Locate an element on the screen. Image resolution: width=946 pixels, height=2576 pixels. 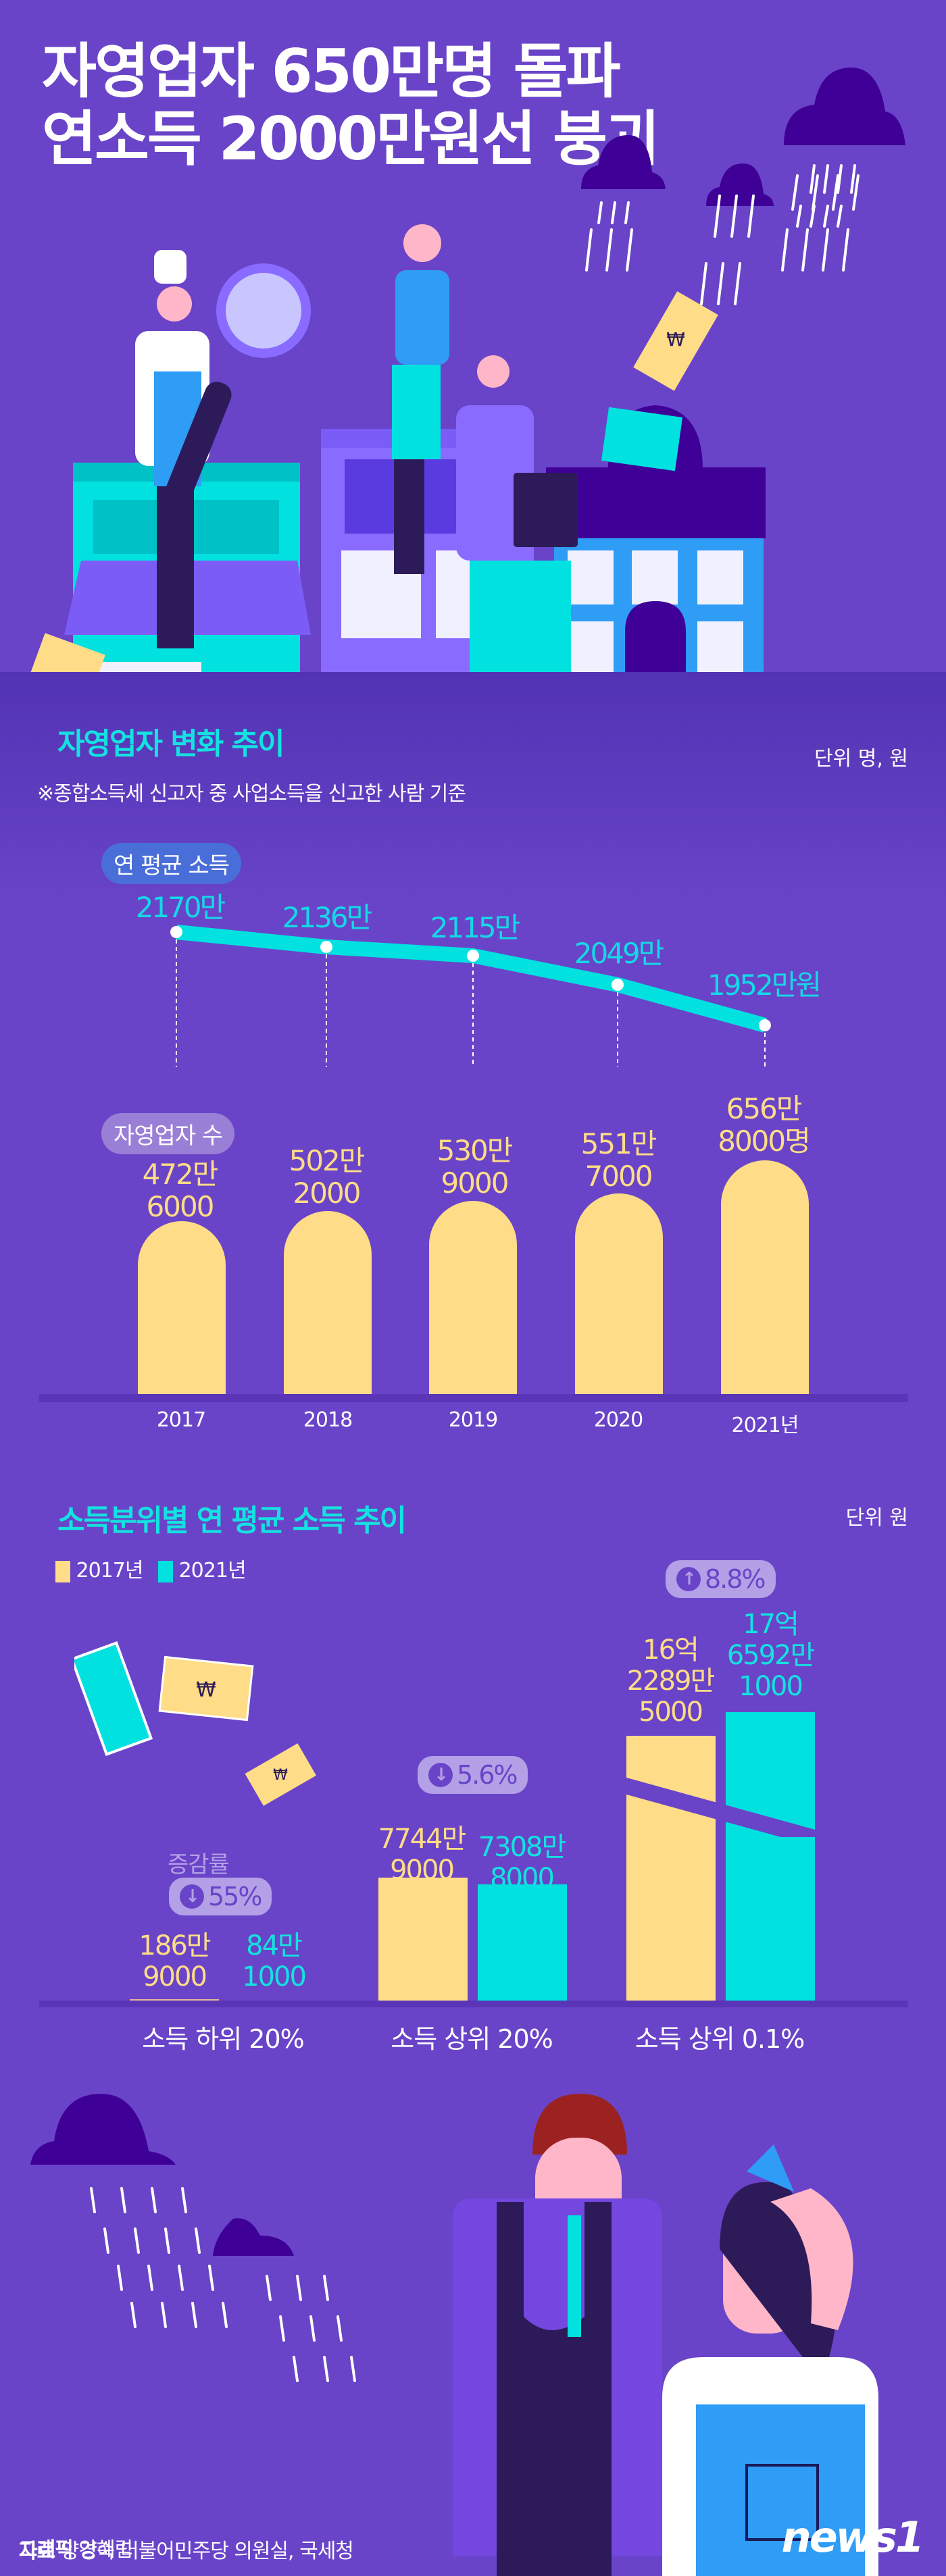
income-value-2017: 2170만 is located at coordinates (180, 908).